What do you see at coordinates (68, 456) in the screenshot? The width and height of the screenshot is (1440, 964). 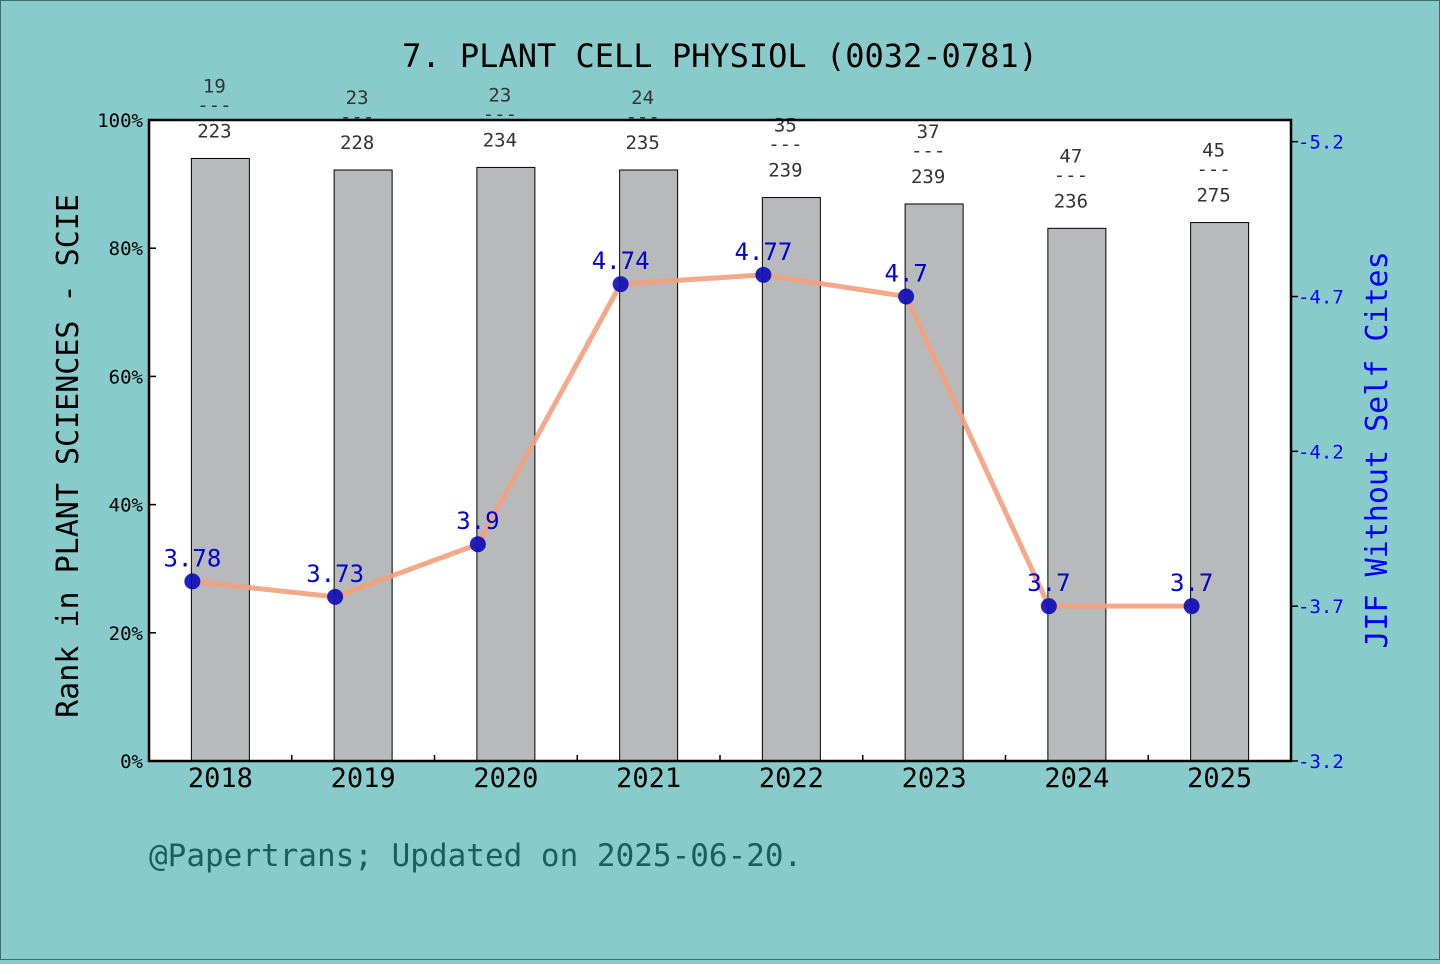 I see `y-axis-label: Rank in PLANT SCIENCES - SCIE` at bounding box center [68, 456].